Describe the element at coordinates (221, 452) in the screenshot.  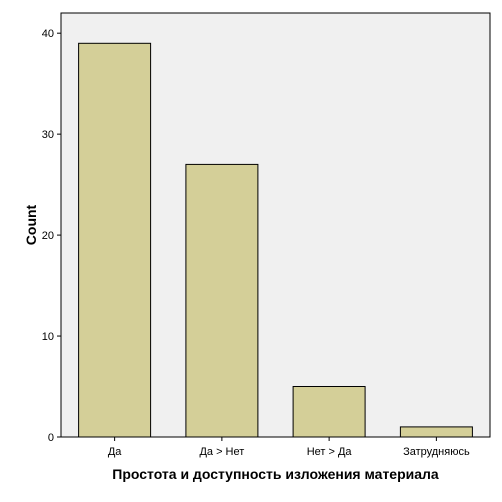
I see `x-tick-label: Да > Нет` at that location.